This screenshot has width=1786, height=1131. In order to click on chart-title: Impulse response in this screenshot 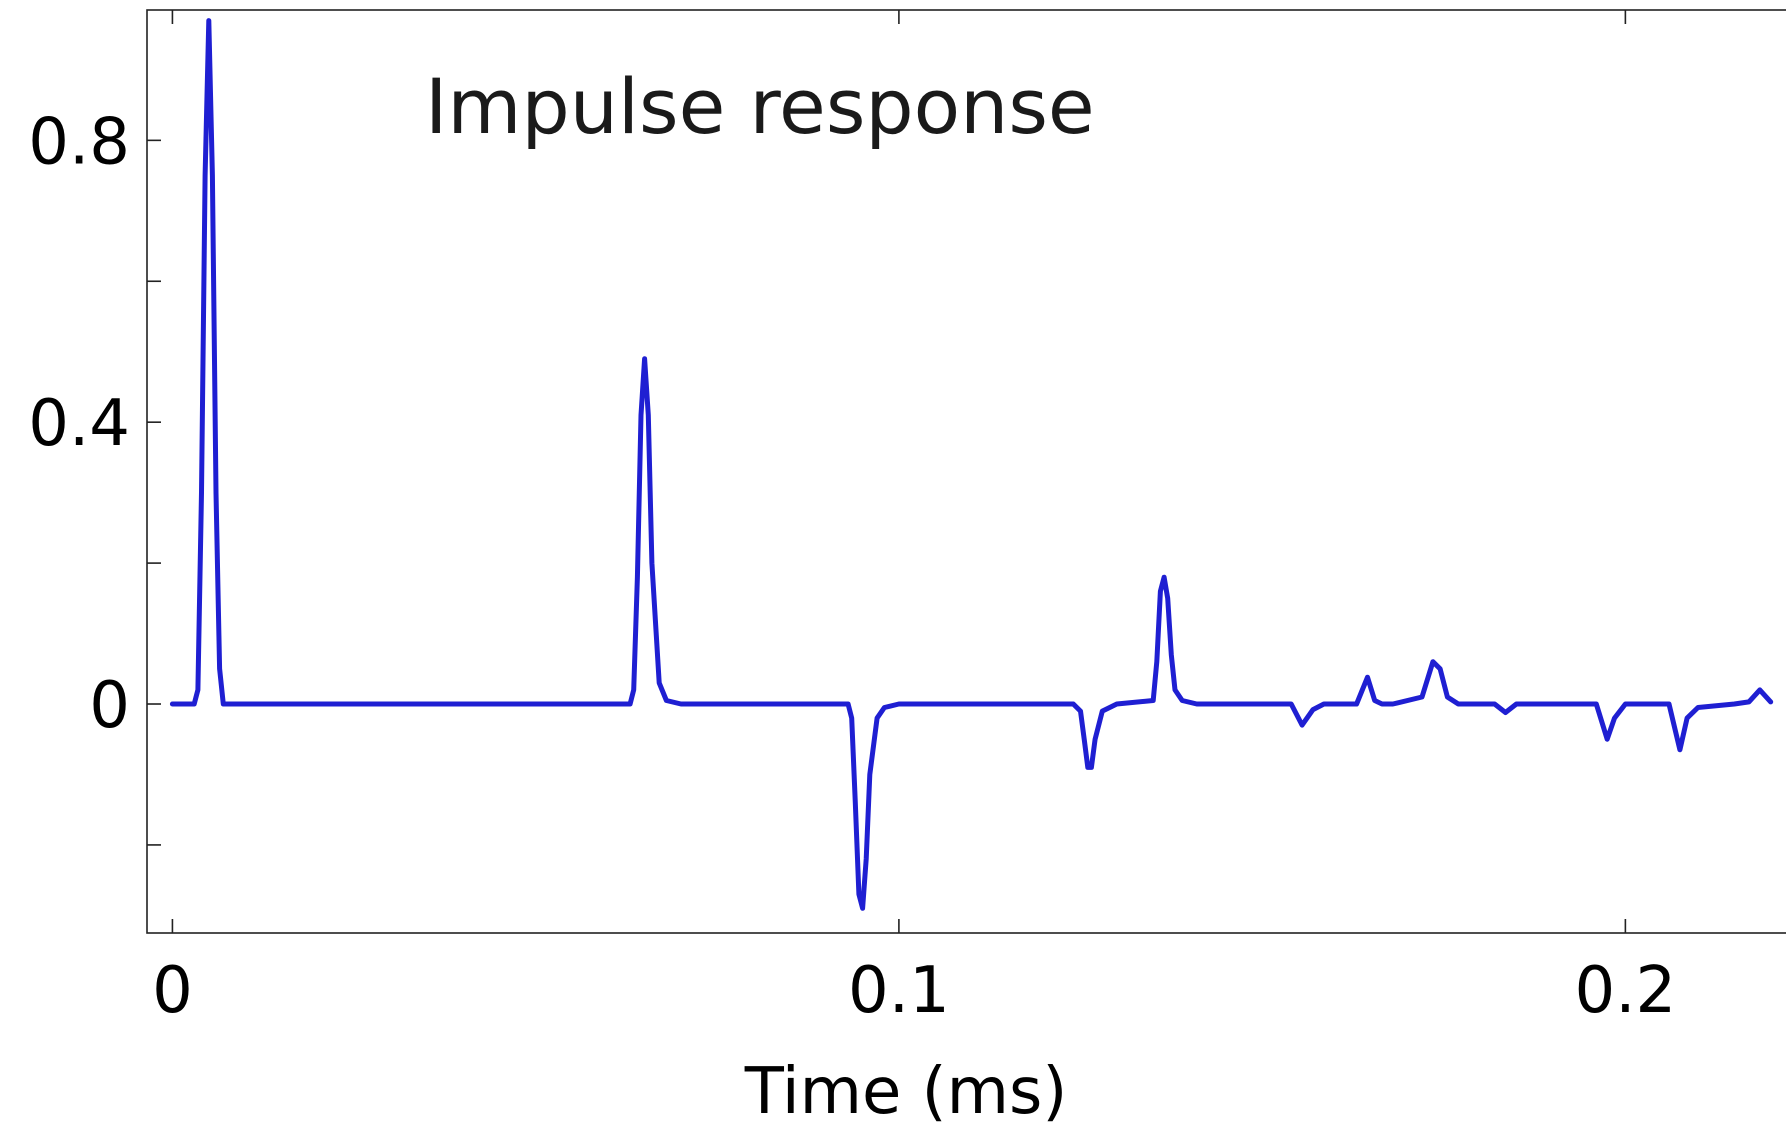, I will do `click(760, 106)`.